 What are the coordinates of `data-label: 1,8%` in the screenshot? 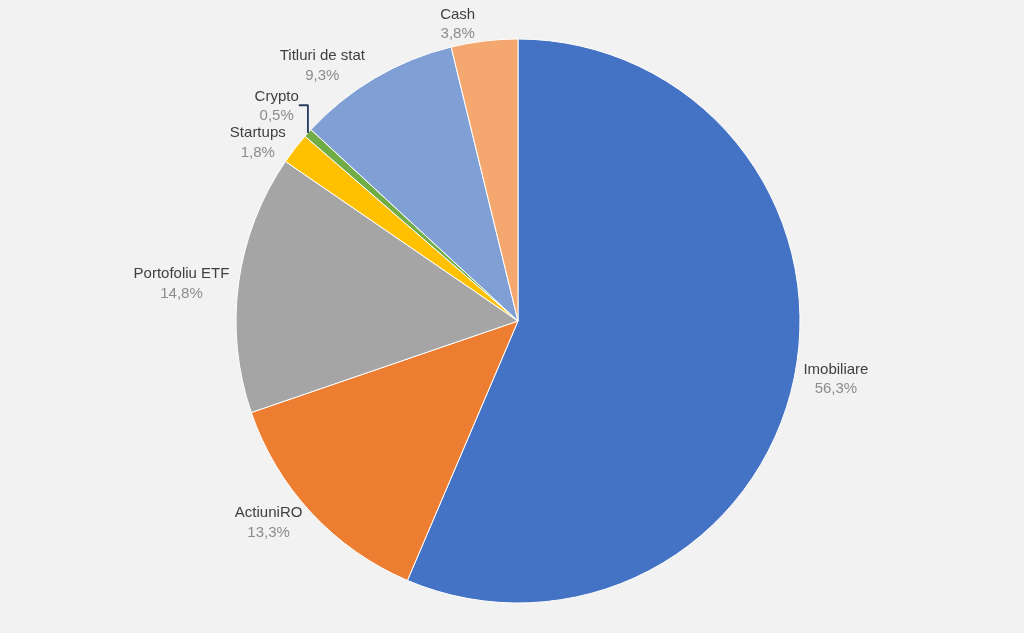 It's located at (257, 151).